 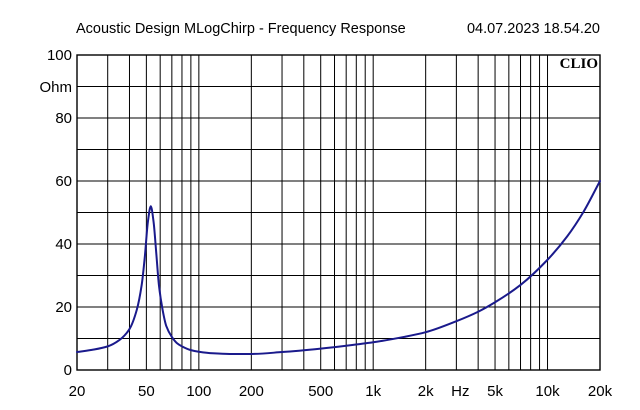 What do you see at coordinates (59, 55) in the screenshot?
I see `y-tick-label: 100` at bounding box center [59, 55].